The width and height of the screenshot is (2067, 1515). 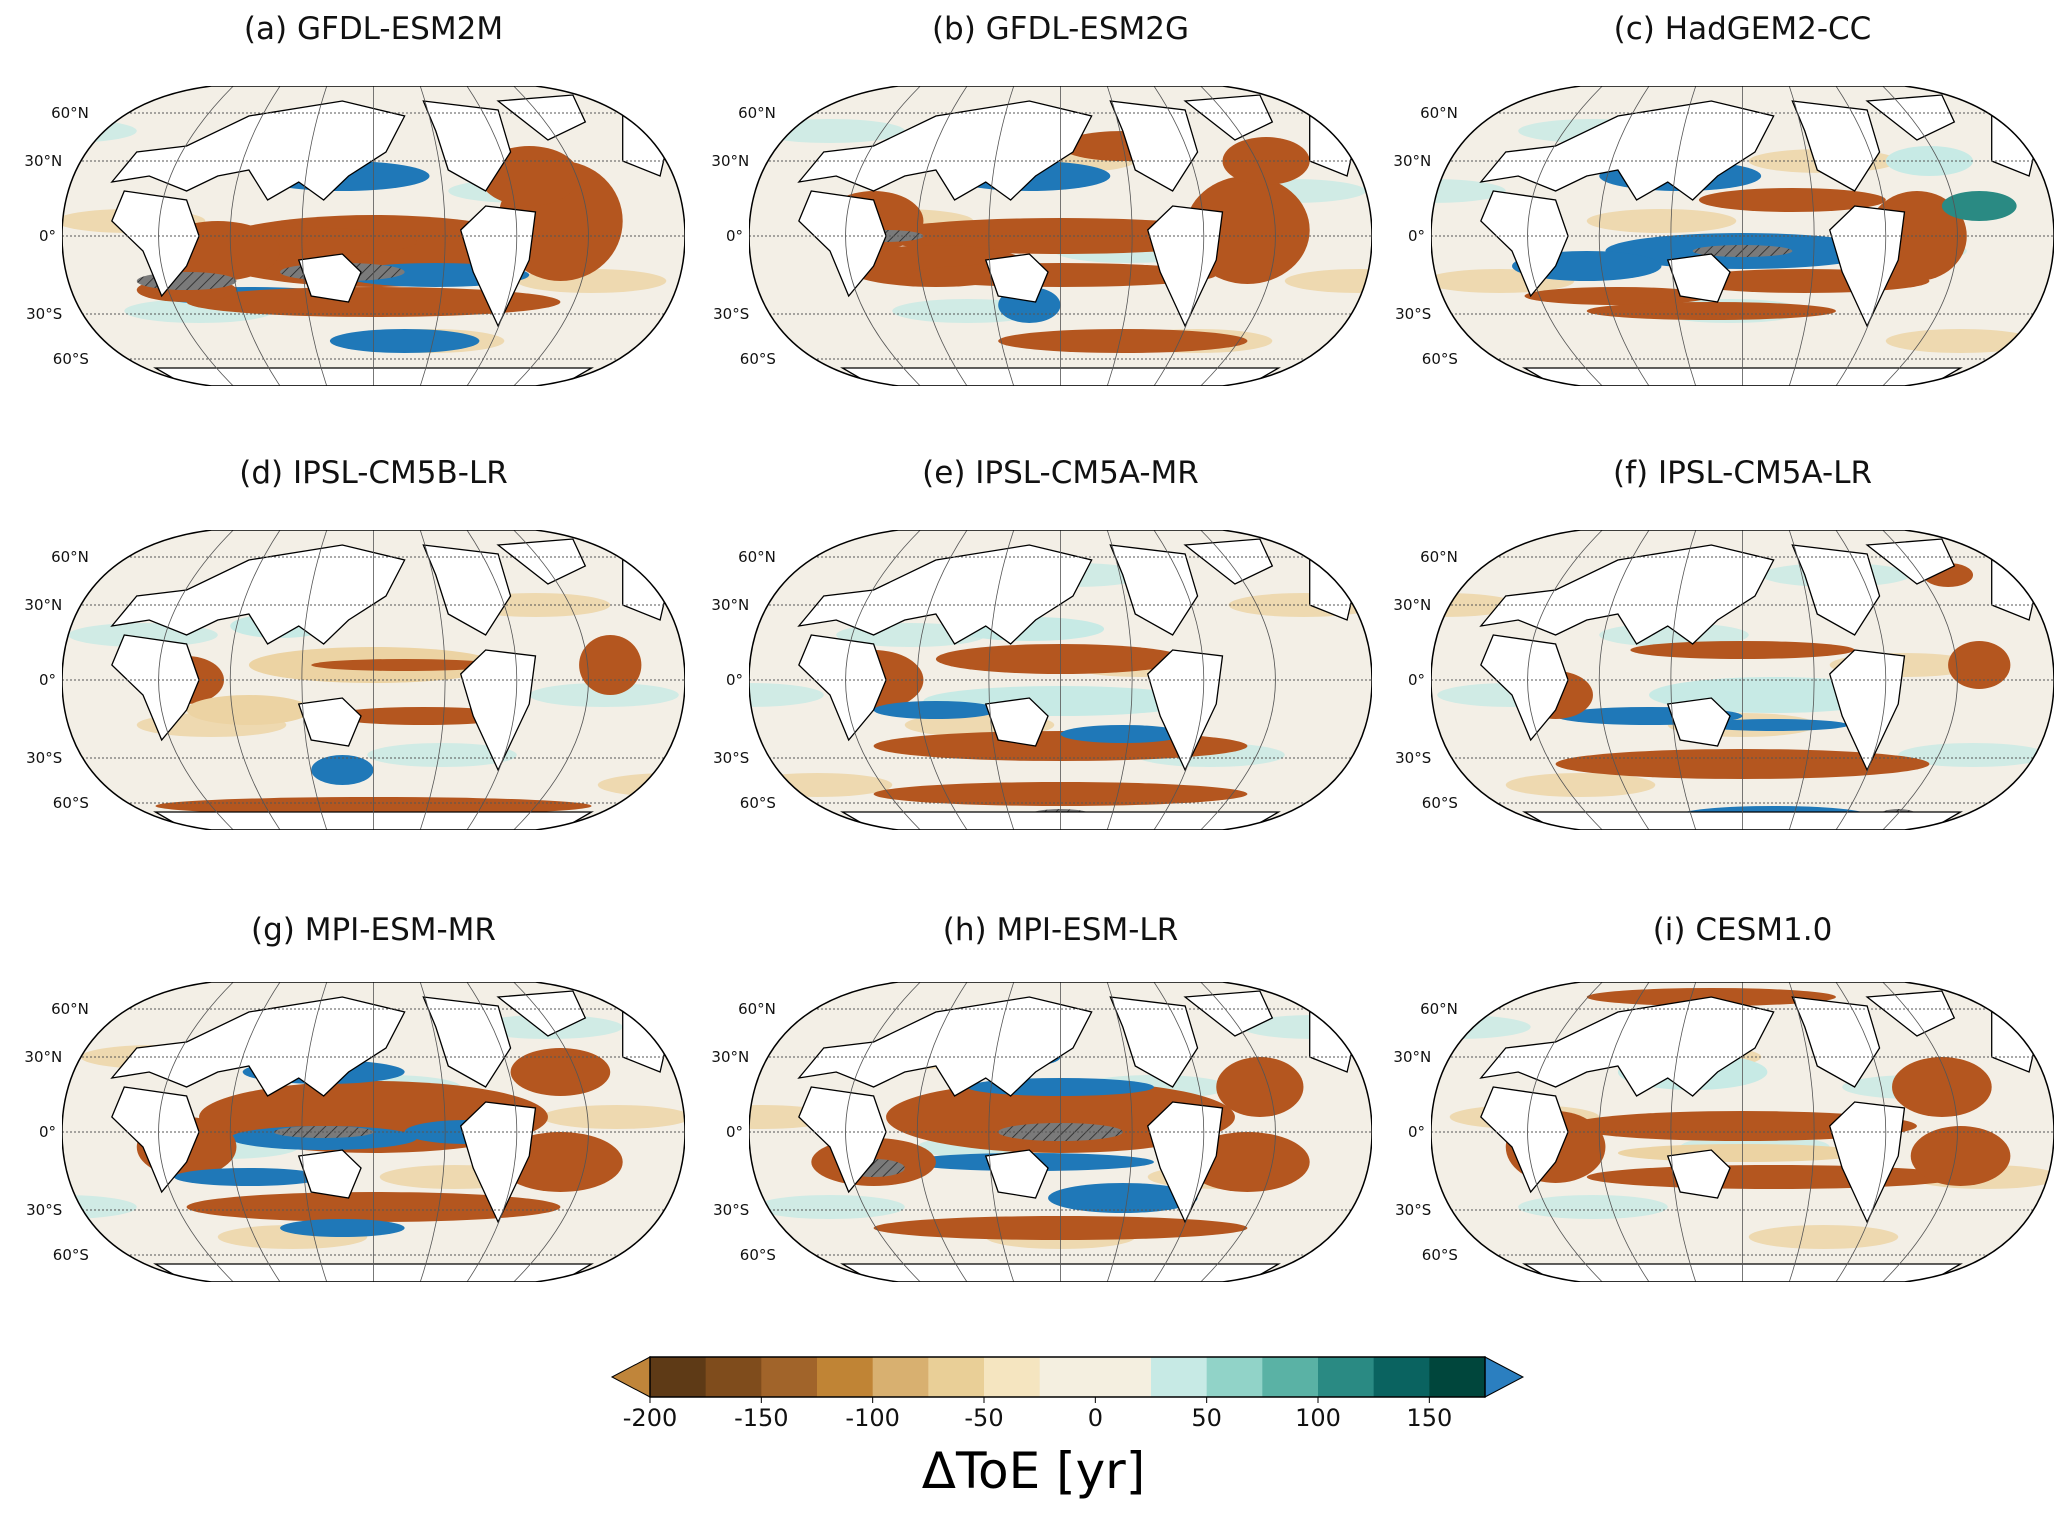 I want to click on panel-title: (h) MPI-ESM-LR, so click(x=1060, y=930).